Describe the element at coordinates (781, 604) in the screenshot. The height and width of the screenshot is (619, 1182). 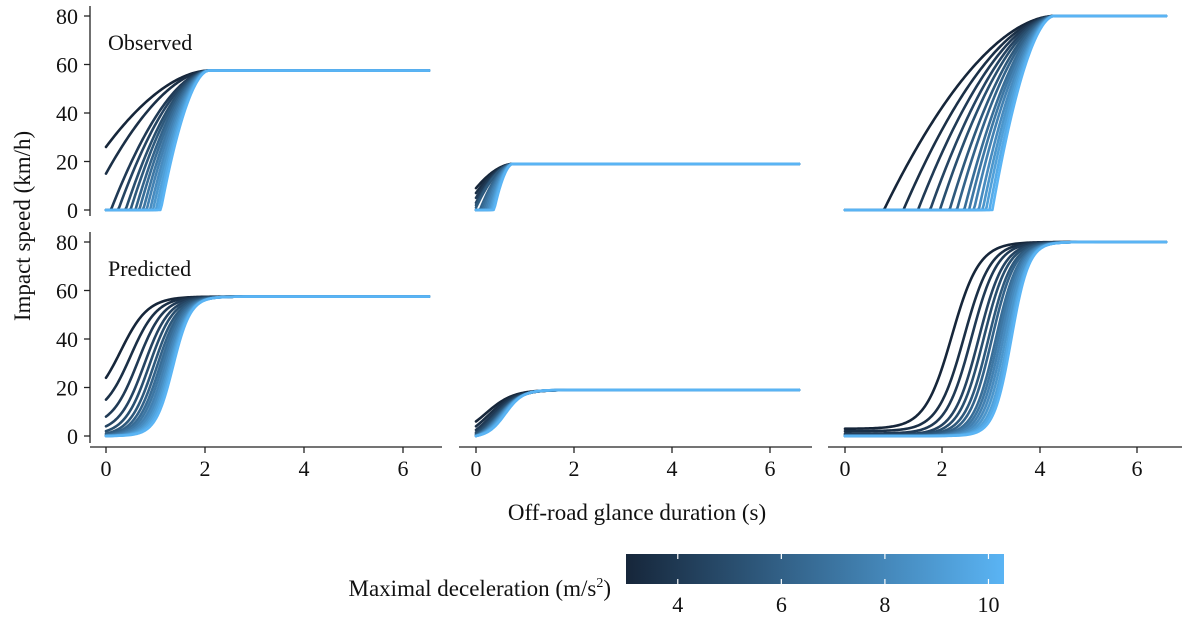
I see `colorbar-tick-label: 6` at that location.